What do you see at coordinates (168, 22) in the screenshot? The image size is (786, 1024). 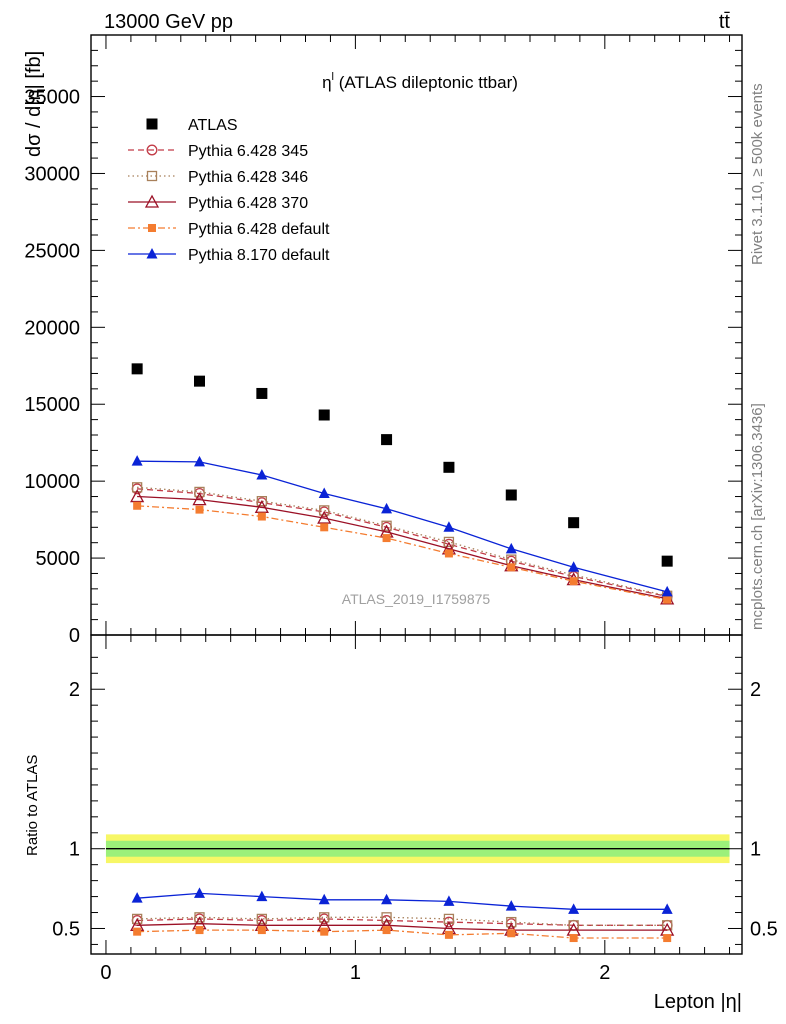 I see `energy-label: 13000 GeV pp` at bounding box center [168, 22].